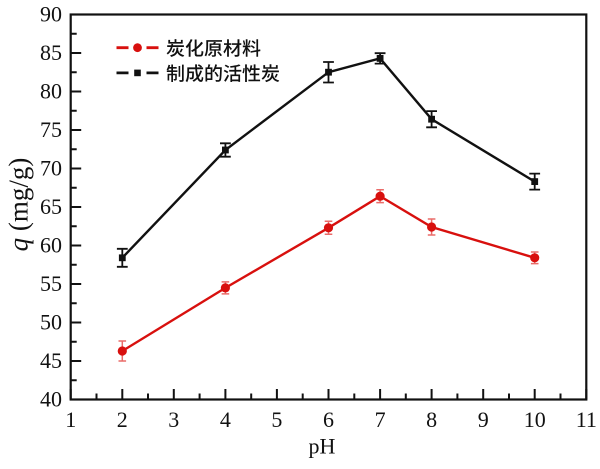  I want to click on svg-text: 70, so click(51, 167).